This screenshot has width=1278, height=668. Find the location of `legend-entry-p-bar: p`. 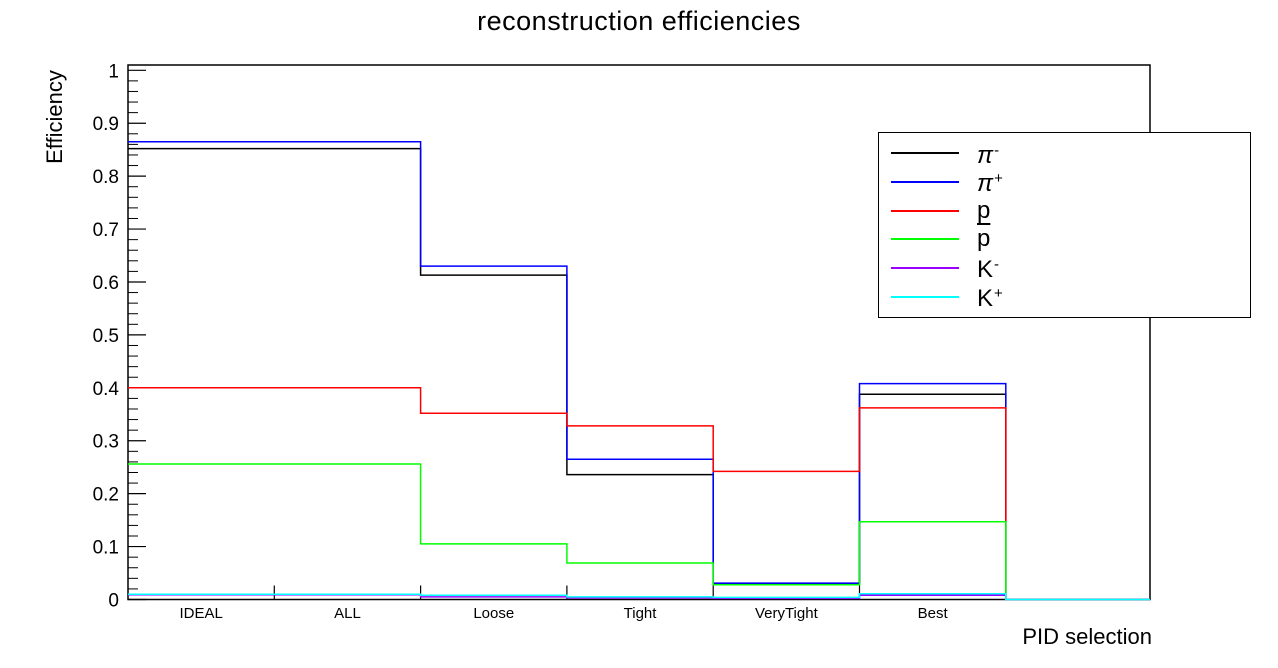

legend-entry-p-bar: p is located at coordinates (1070, 239).